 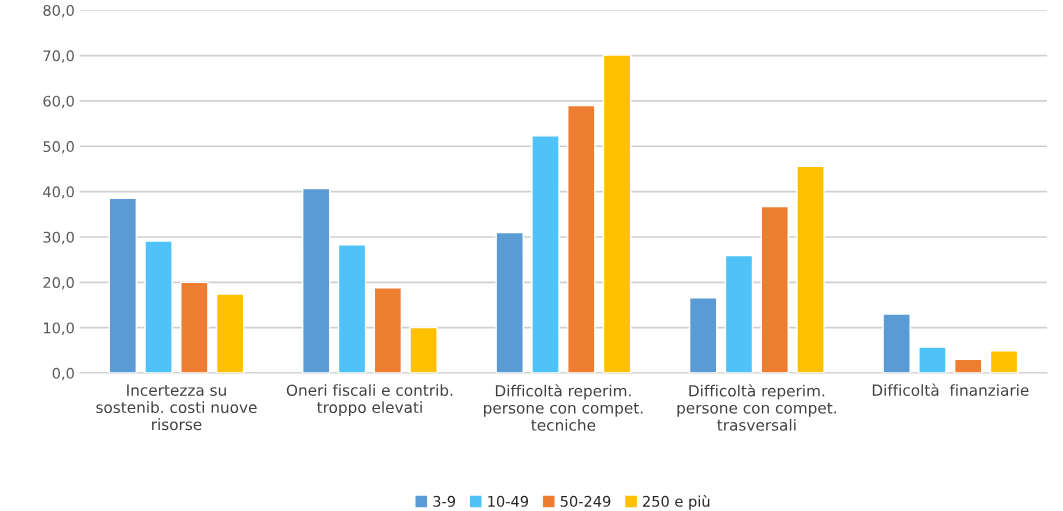 What do you see at coordinates (58, 147) in the screenshot?
I see `y-tick-label: 50,0` at bounding box center [58, 147].